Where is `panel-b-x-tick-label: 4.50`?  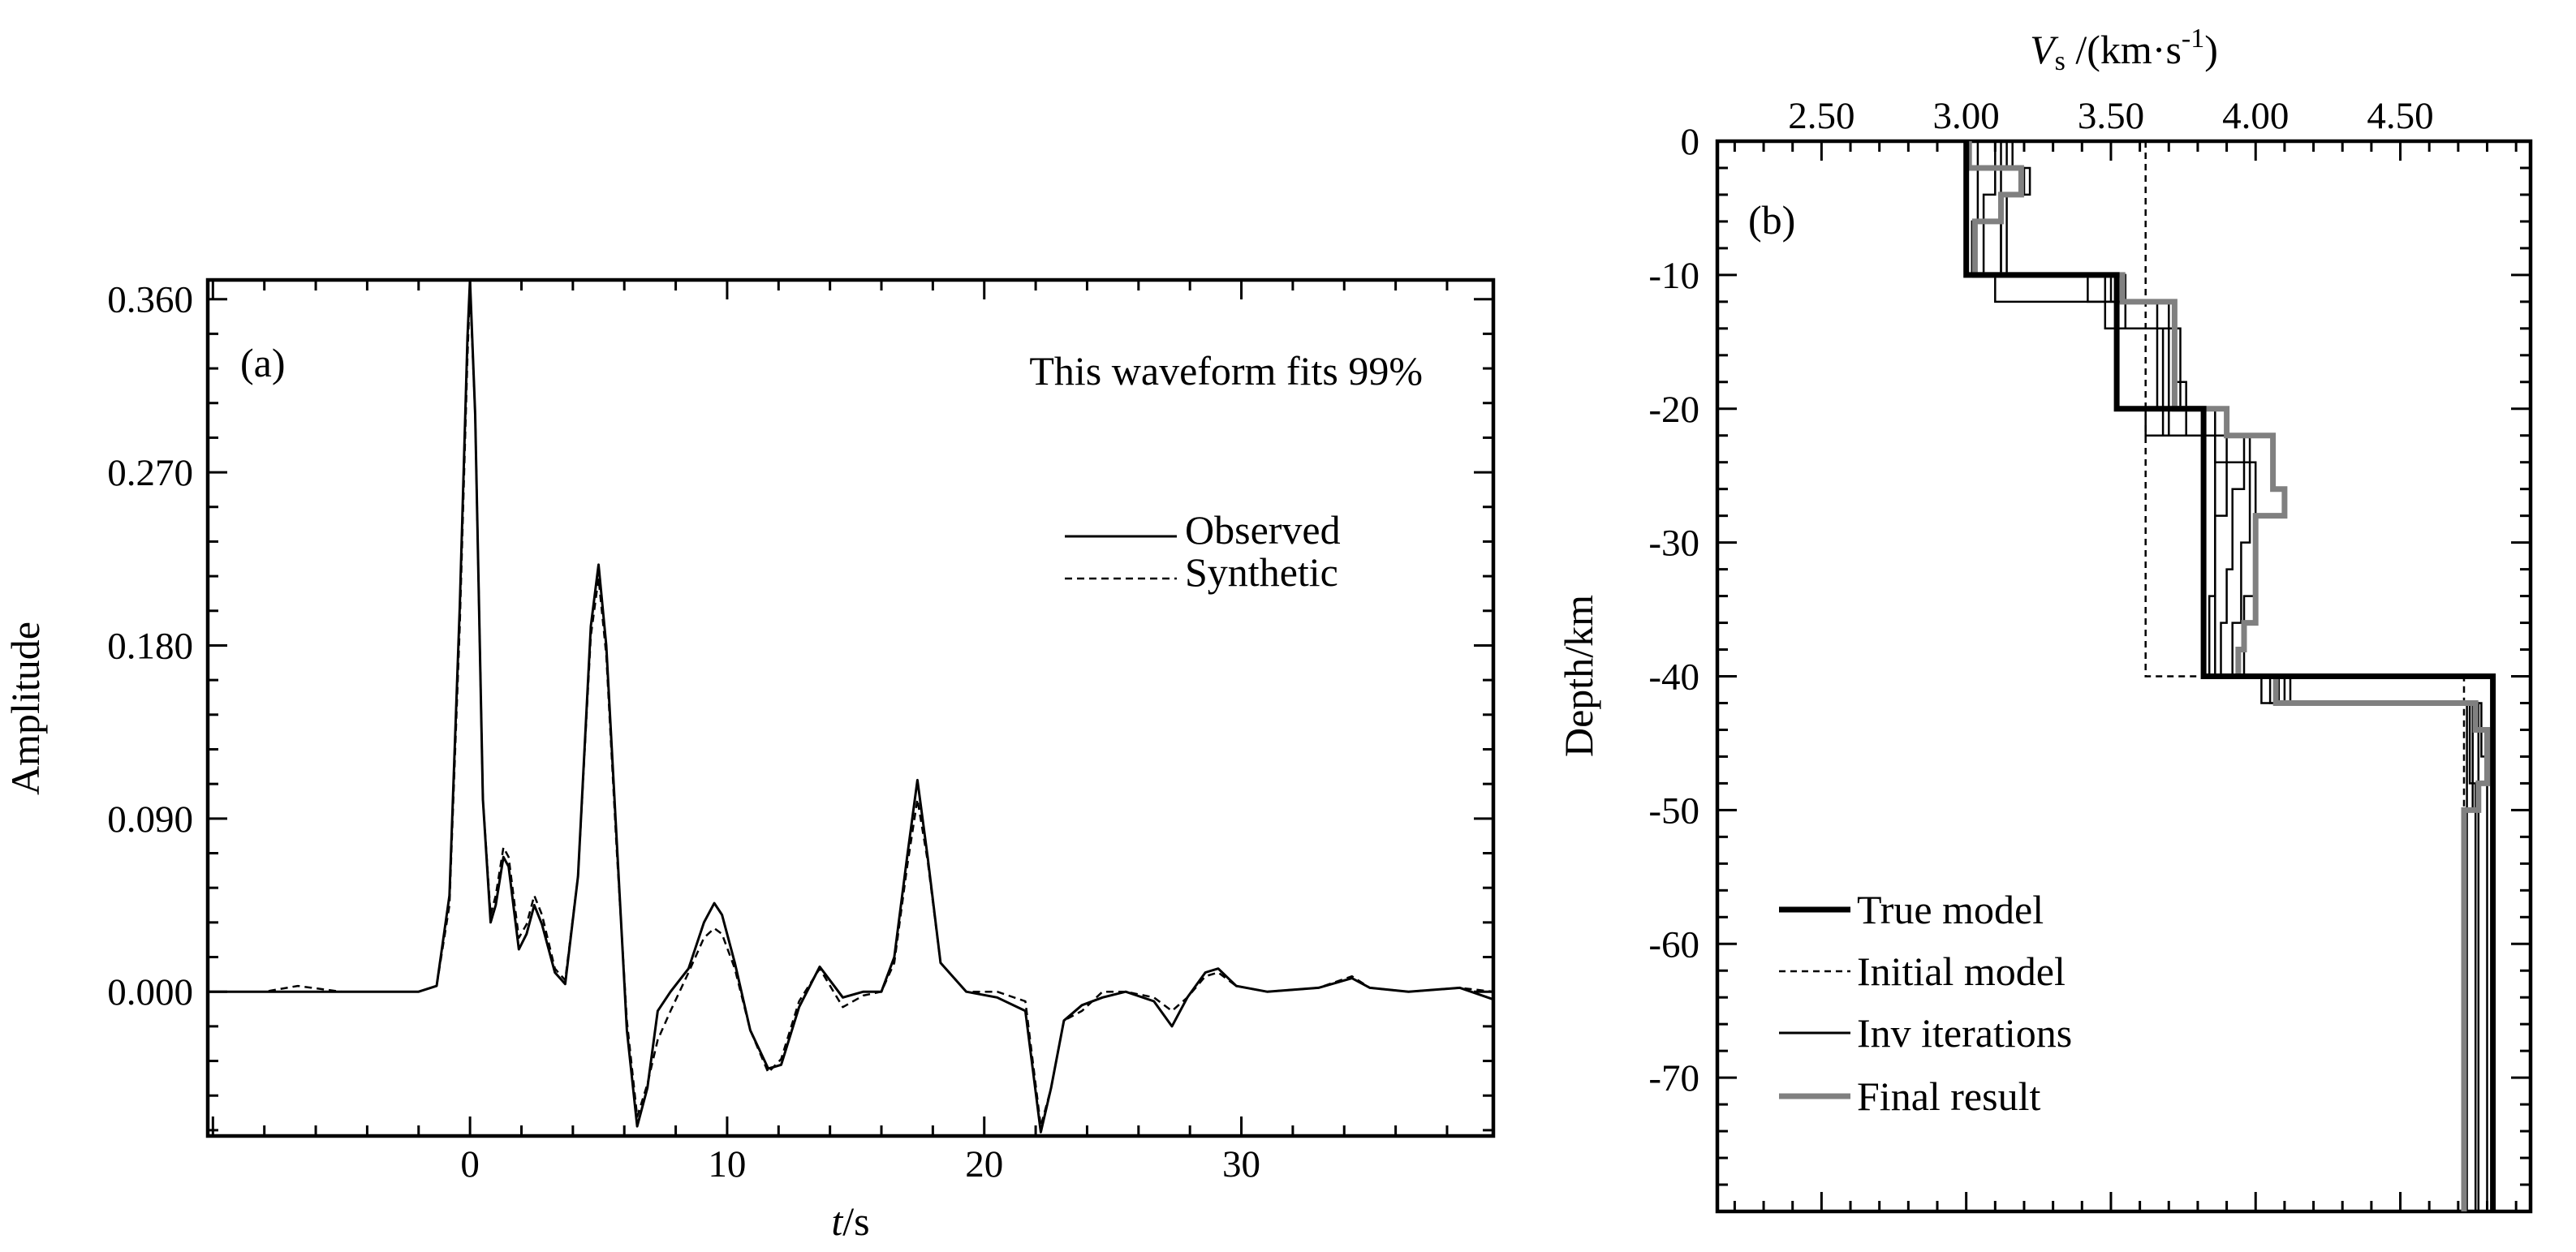 panel-b-x-tick-label: 4.50 is located at coordinates (2400, 116).